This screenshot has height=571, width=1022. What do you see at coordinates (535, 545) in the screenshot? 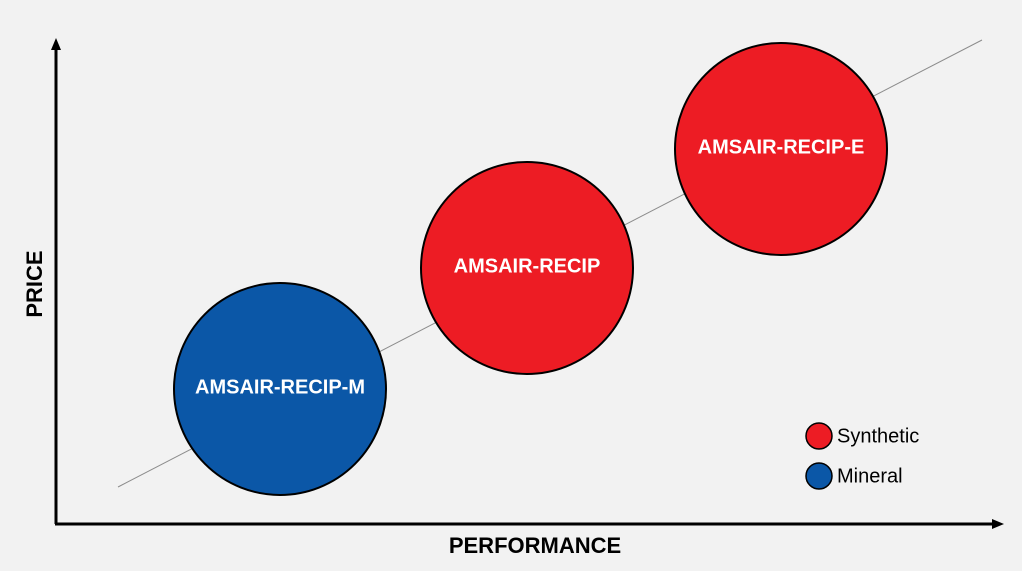
I see `x-axis-label: PERFORMANCE` at bounding box center [535, 545].